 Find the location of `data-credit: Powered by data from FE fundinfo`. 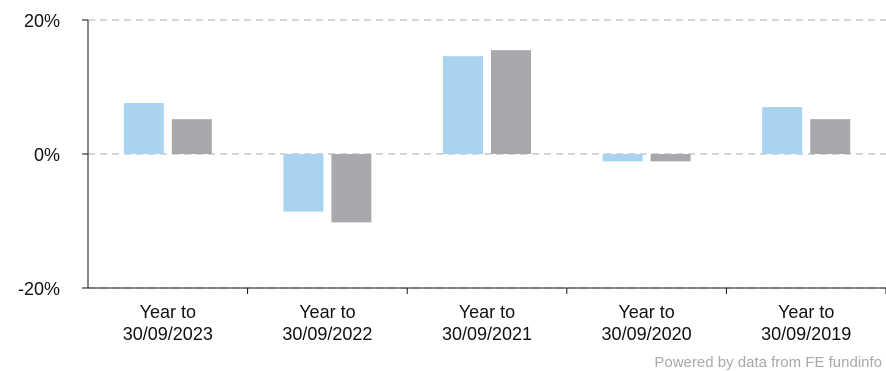

data-credit: Powered by data from FE fundinfo is located at coordinates (768, 362).